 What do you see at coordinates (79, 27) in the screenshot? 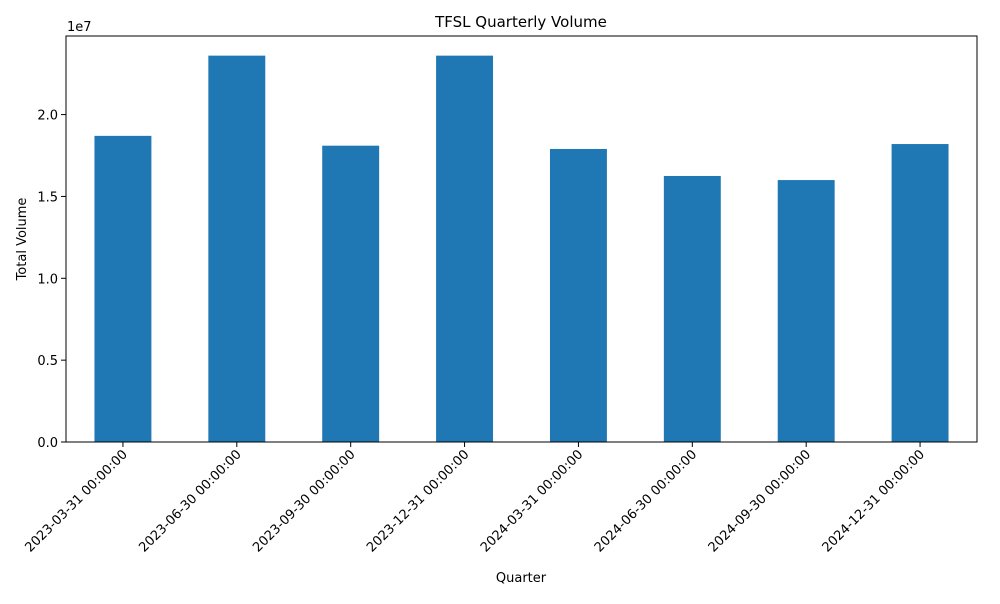
I see `y-axis-offset-label: 1e7` at bounding box center [79, 27].